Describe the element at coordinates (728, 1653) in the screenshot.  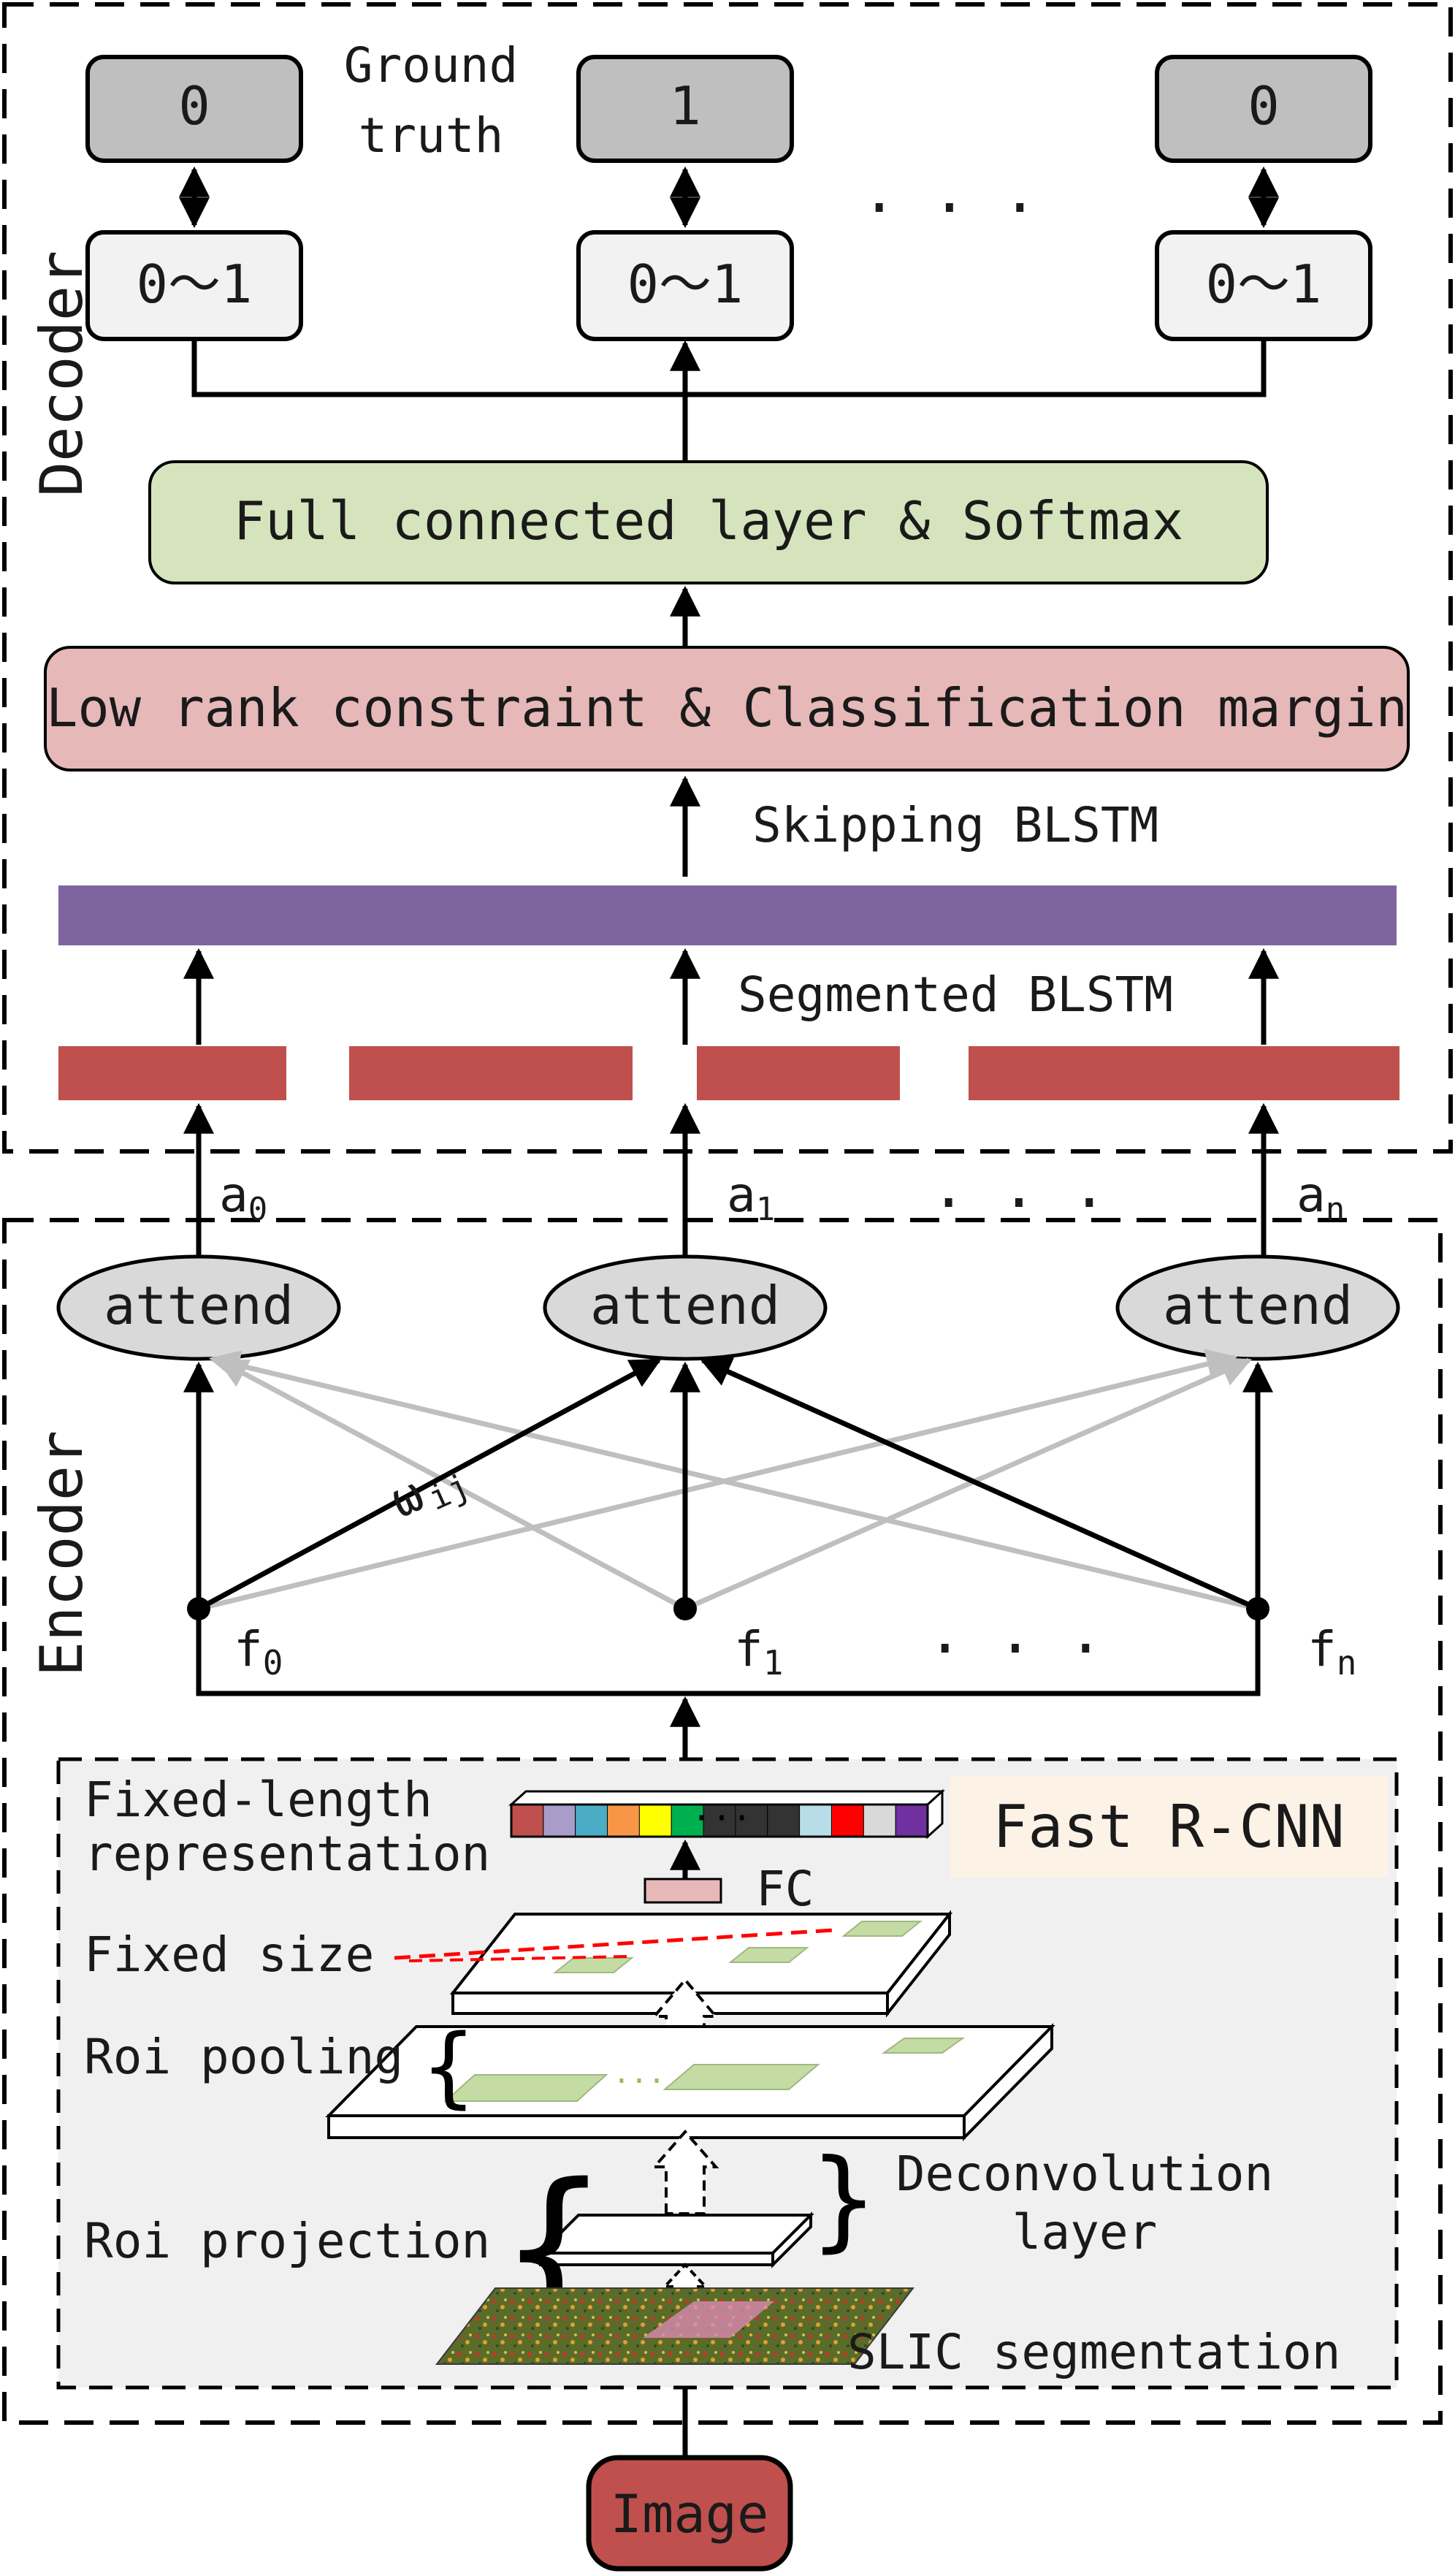
I see `feature-bus` at that location.